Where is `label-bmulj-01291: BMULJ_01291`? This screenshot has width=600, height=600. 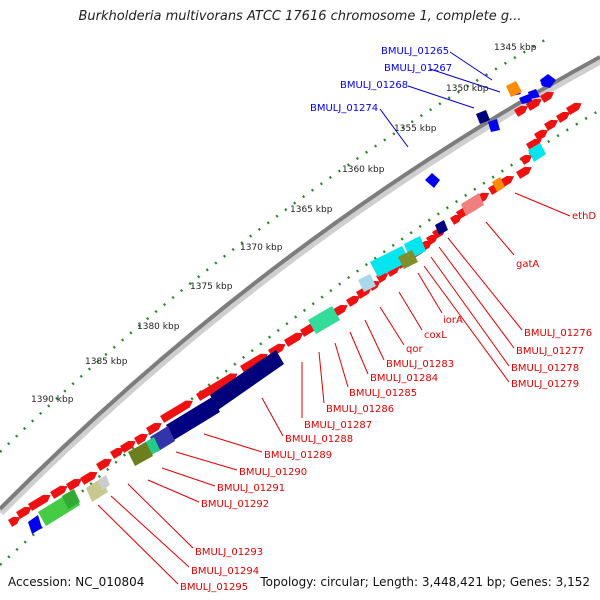 label-bmulj-01291: BMULJ_01291 is located at coordinates (251, 488).